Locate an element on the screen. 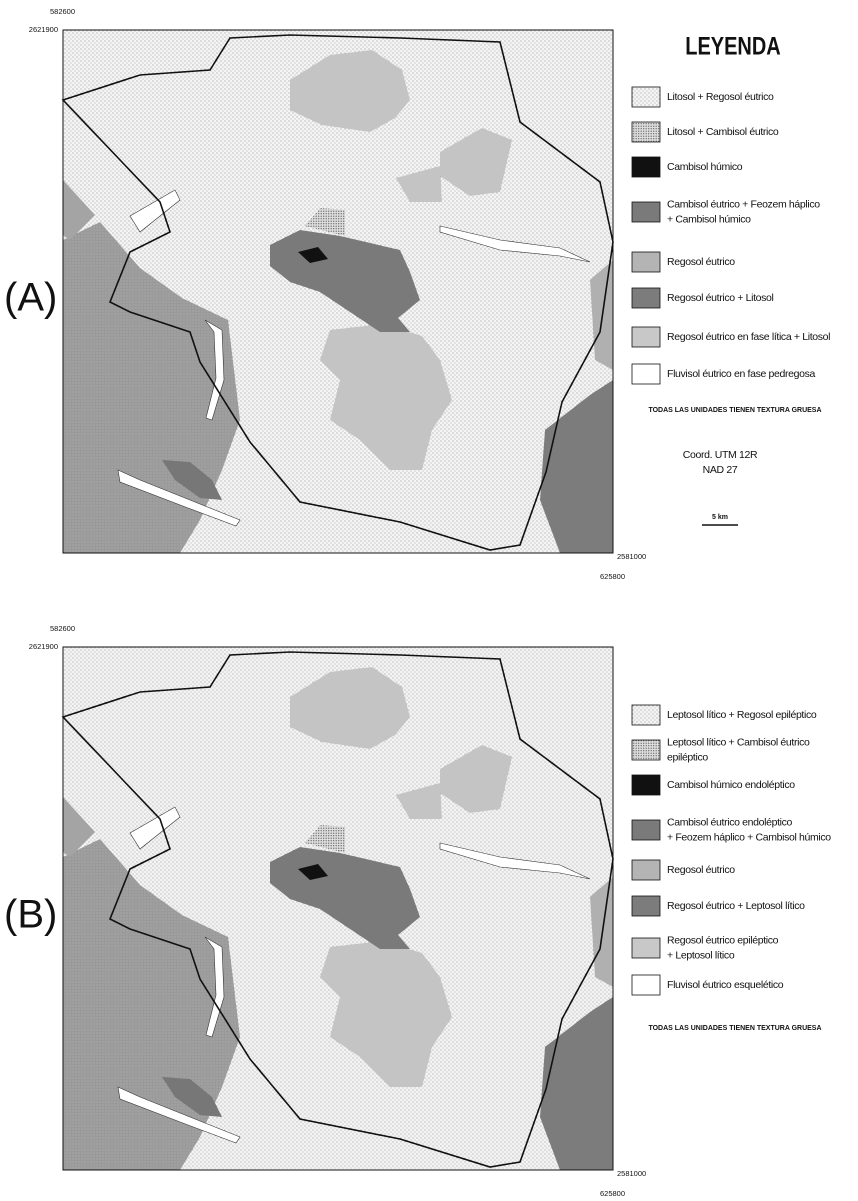  projection-label: Coord. UTM 12R is located at coordinates (720, 455).